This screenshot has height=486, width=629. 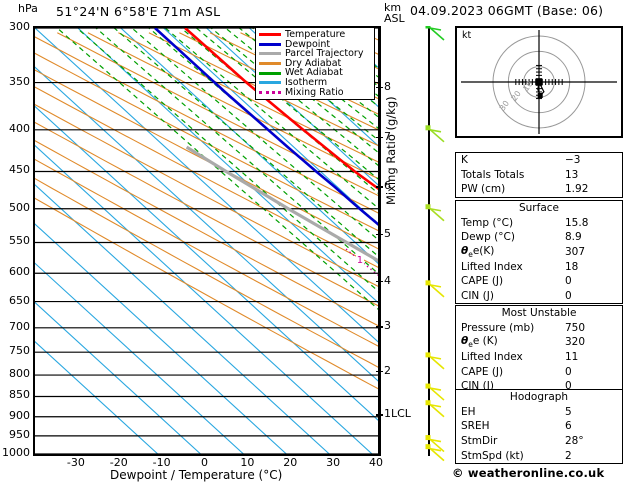 What do you see at coordinates (573, 160) in the screenshot?
I see `table-value: −3` at bounding box center [573, 160].